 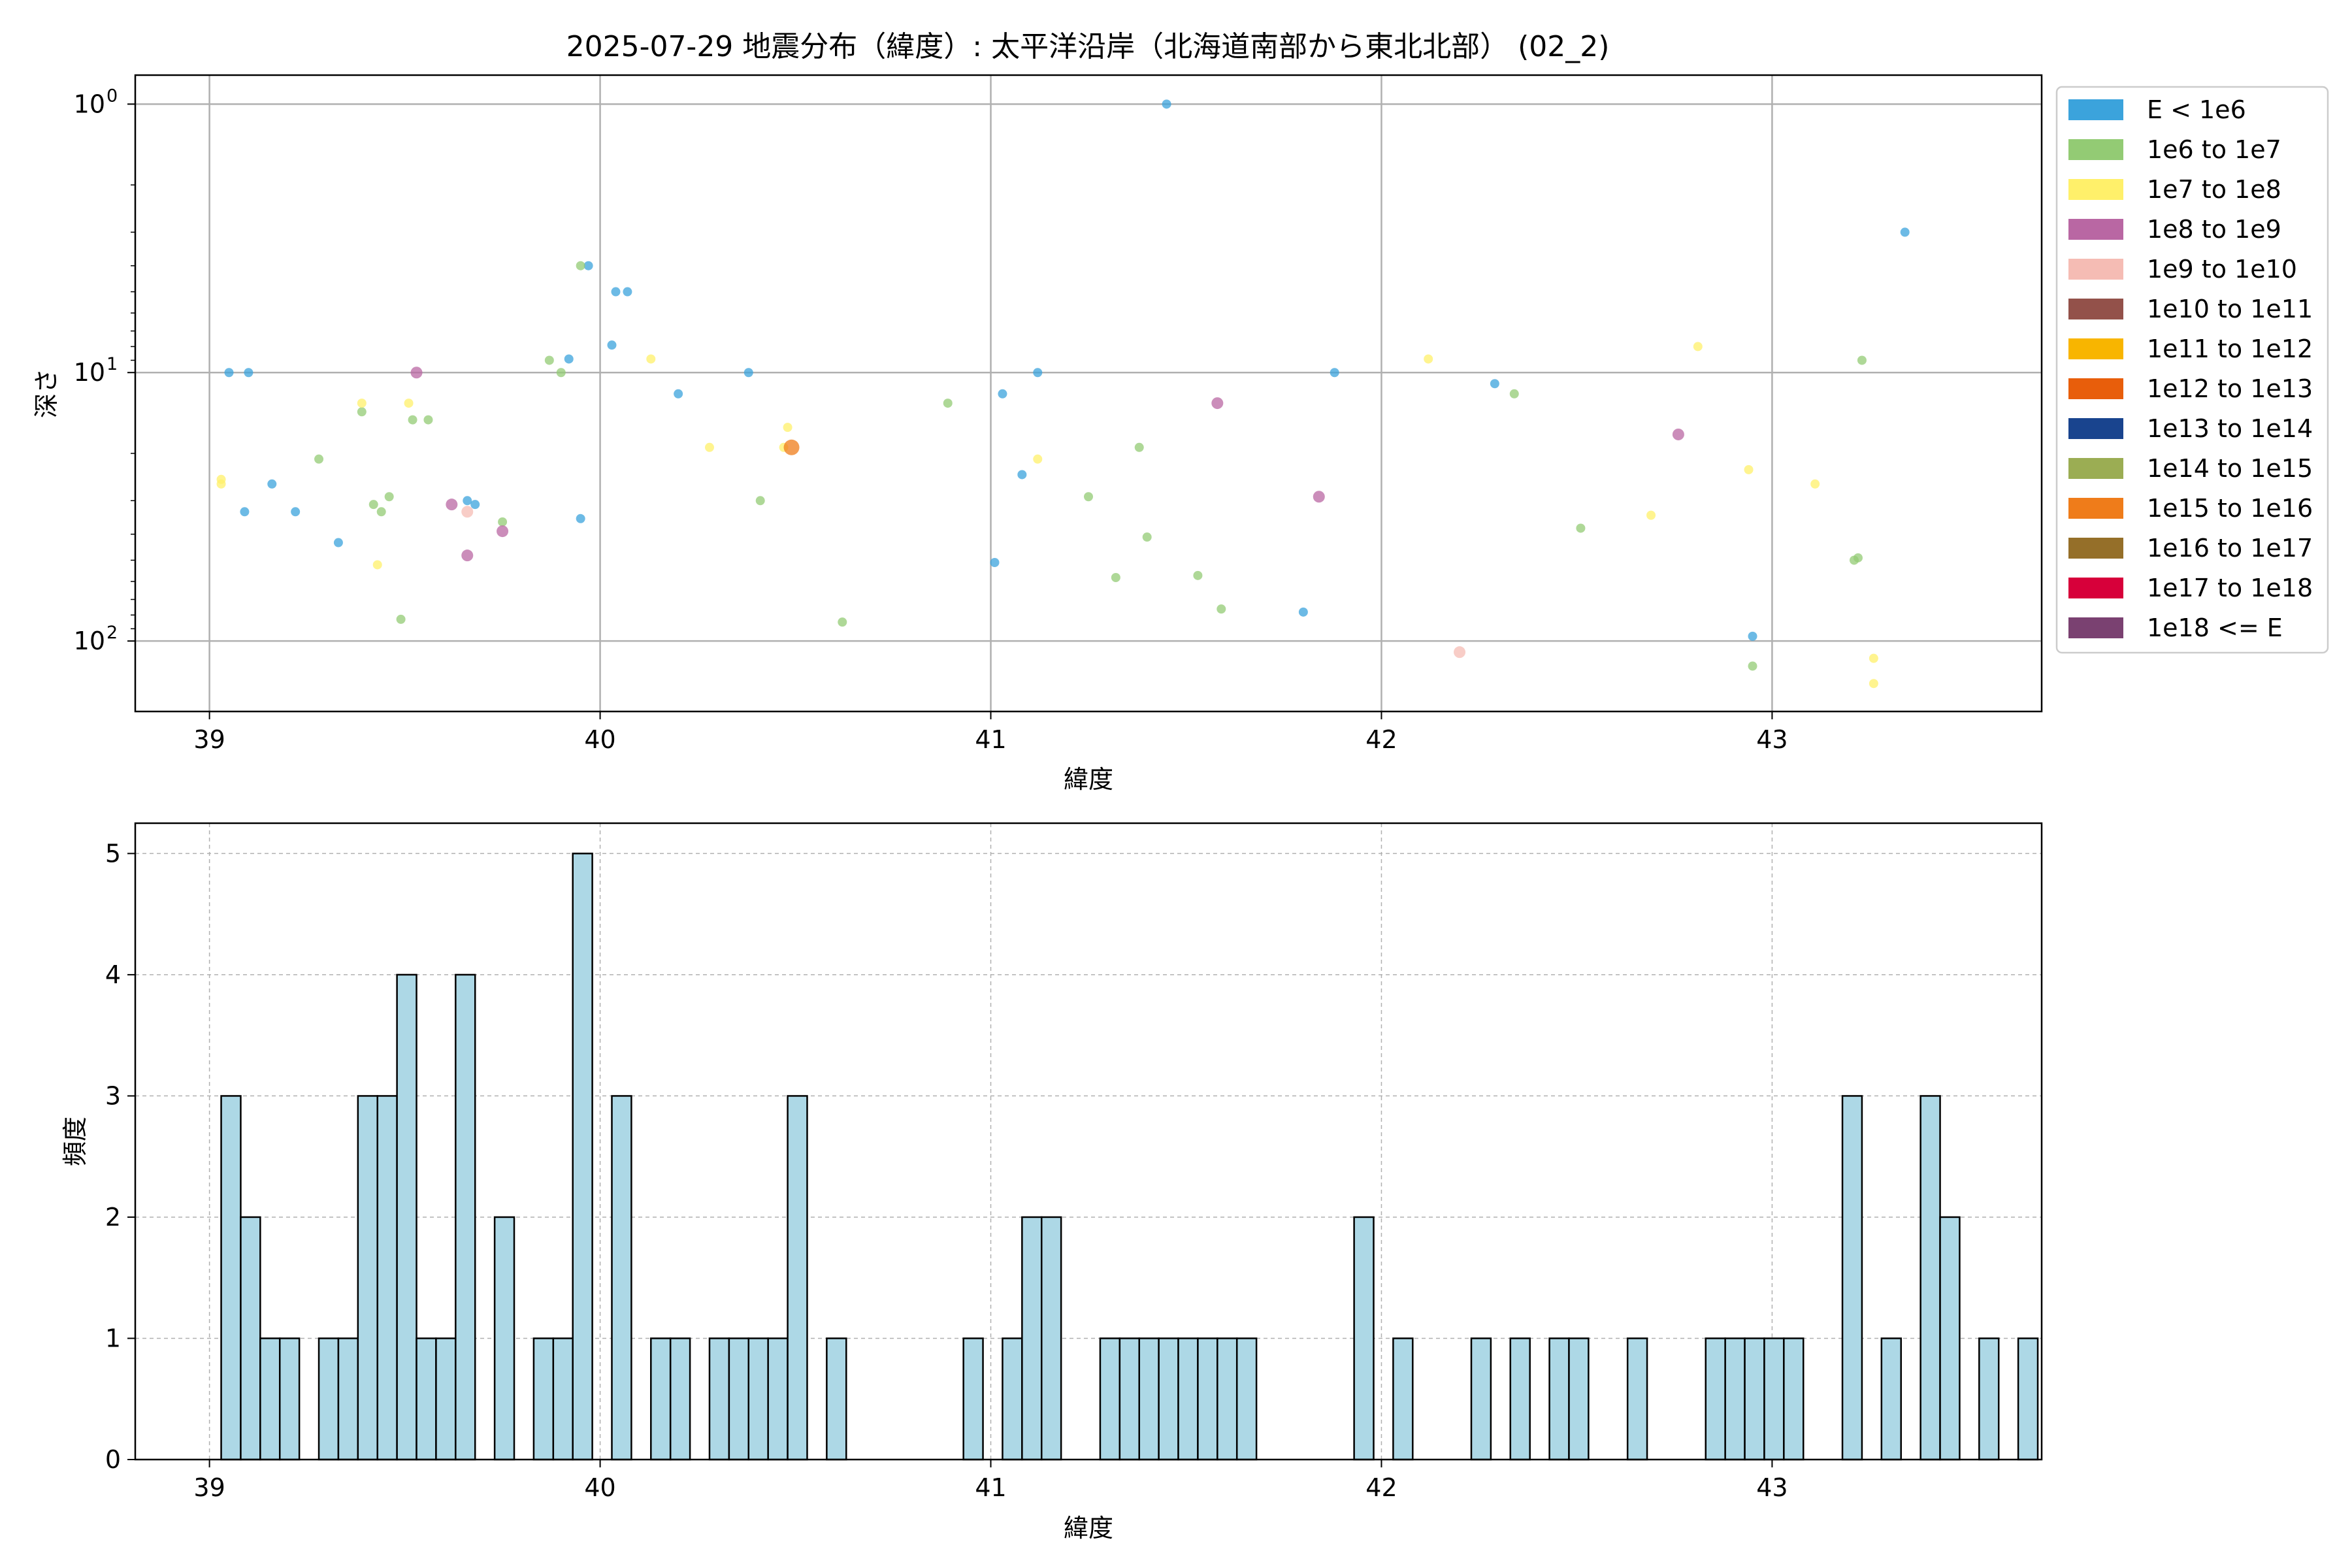 What do you see at coordinates (2230, 428) in the screenshot?
I see `legend-label: 1e13 to 1e14` at bounding box center [2230, 428].